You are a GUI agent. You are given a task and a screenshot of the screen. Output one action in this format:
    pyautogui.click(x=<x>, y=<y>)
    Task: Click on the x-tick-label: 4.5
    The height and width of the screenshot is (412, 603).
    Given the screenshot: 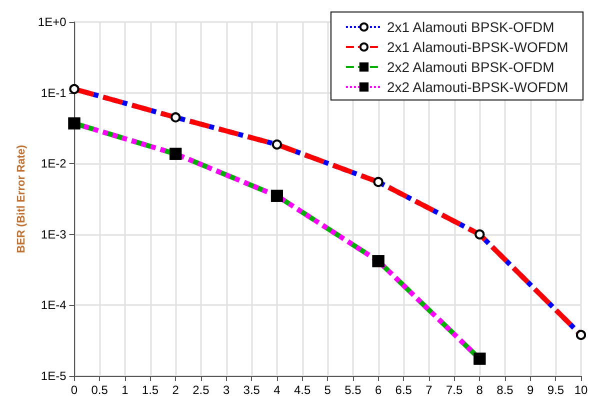 What is the action you would take?
    pyautogui.click(x=302, y=390)
    